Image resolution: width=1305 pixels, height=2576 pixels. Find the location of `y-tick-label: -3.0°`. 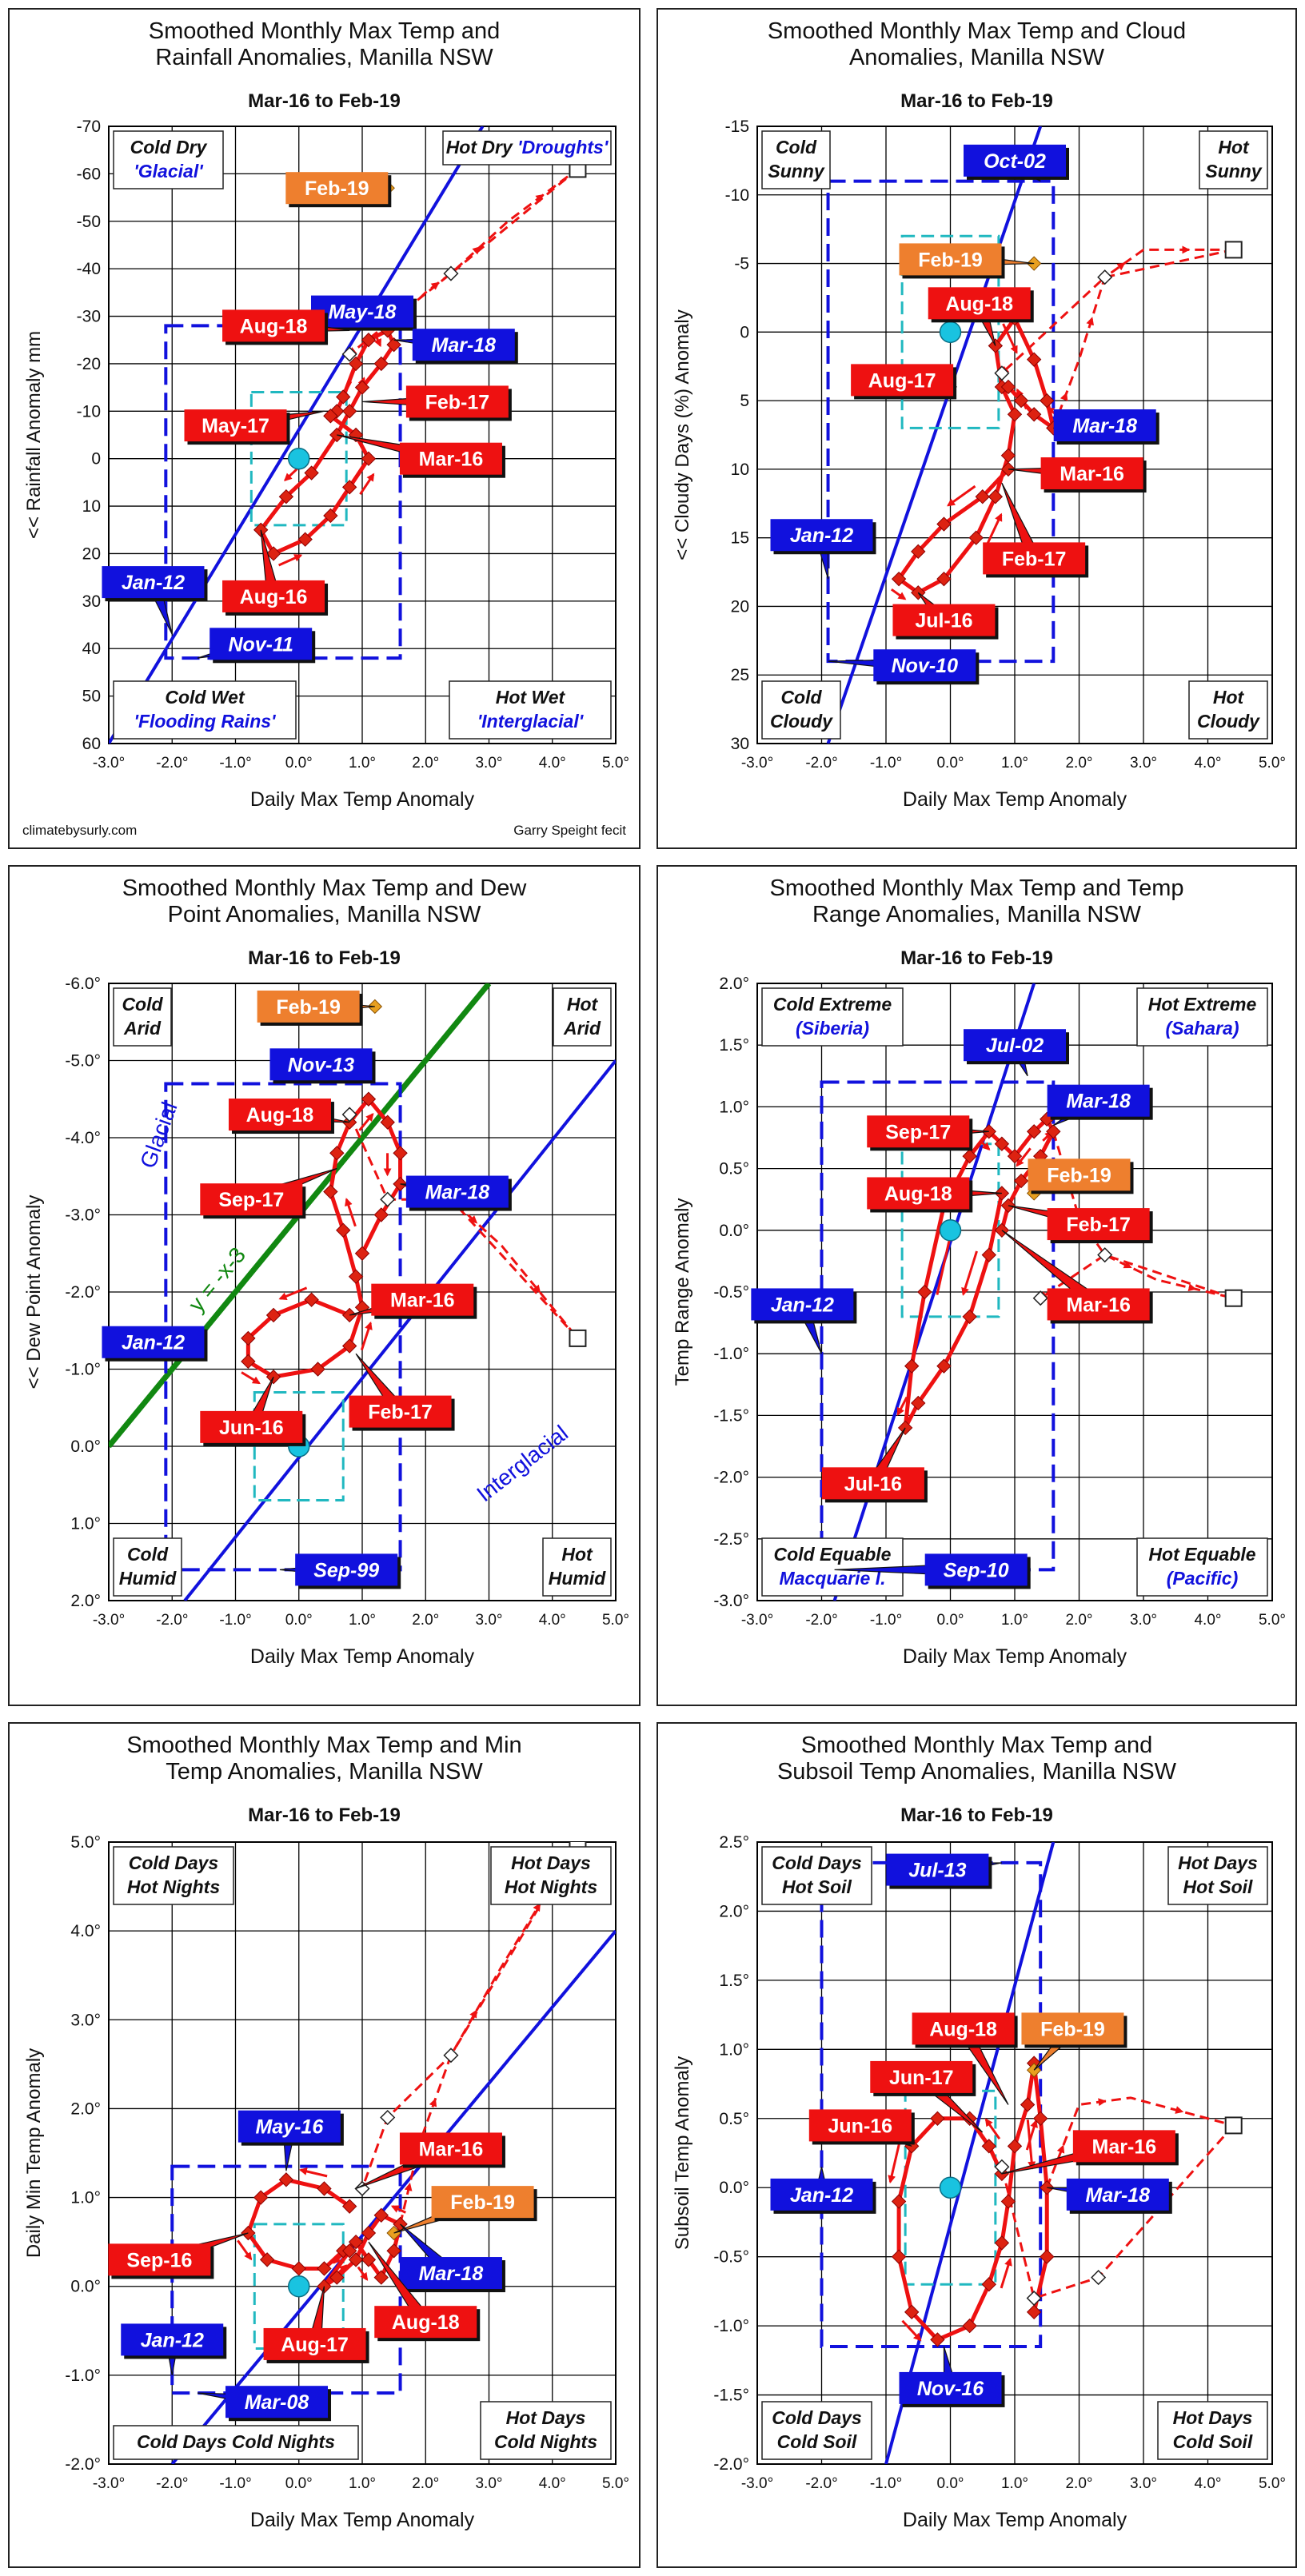

y-tick-label: -3.0° is located at coordinates (731, 1601).